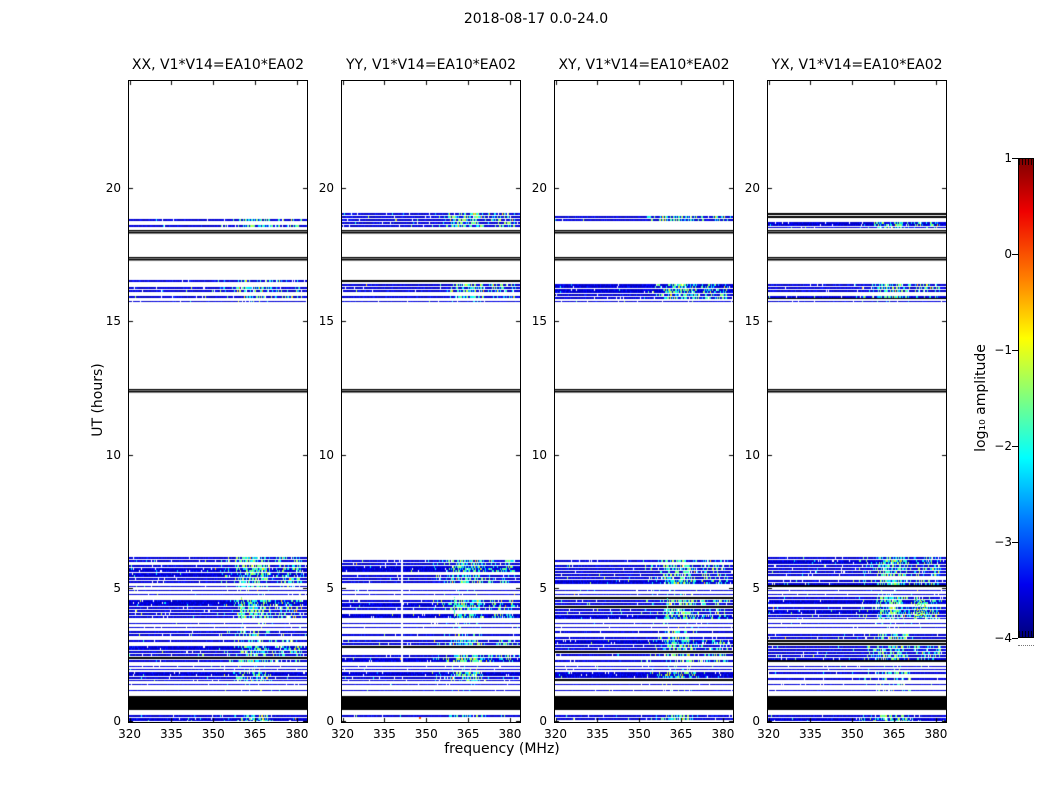 This screenshot has width=1050, height=800. What do you see at coordinates (1003, 446) in the screenshot?
I see `colorbar-tick-label: −2` at bounding box center [1003, 446].